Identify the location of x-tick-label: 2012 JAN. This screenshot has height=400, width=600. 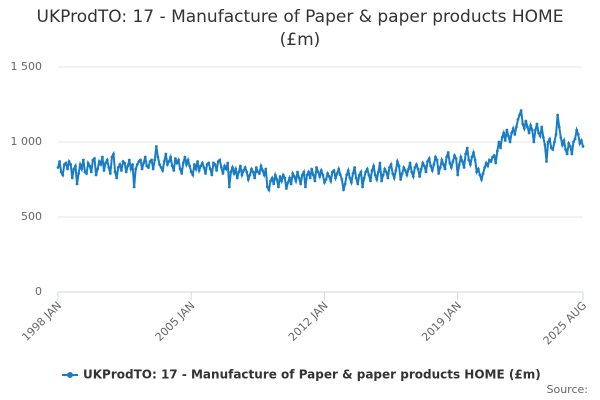
(308, 321).